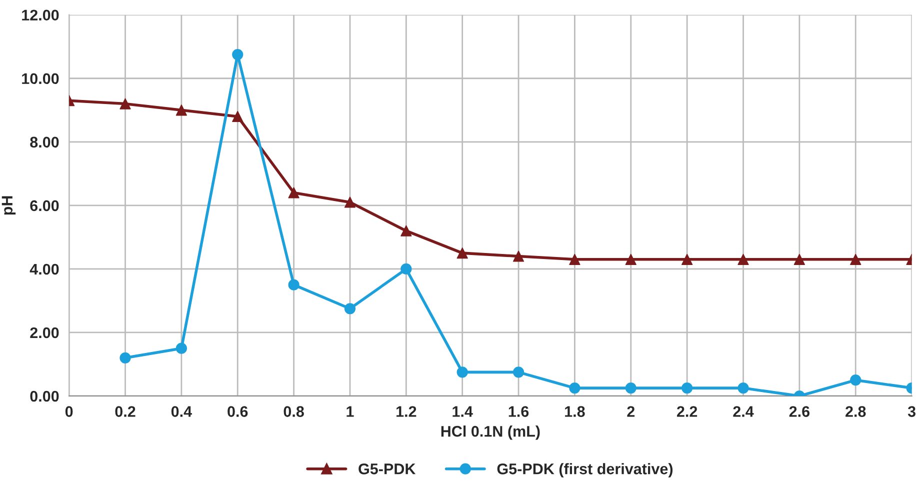  I want to click on x-tick-label: 2.4, so click(743, 411).